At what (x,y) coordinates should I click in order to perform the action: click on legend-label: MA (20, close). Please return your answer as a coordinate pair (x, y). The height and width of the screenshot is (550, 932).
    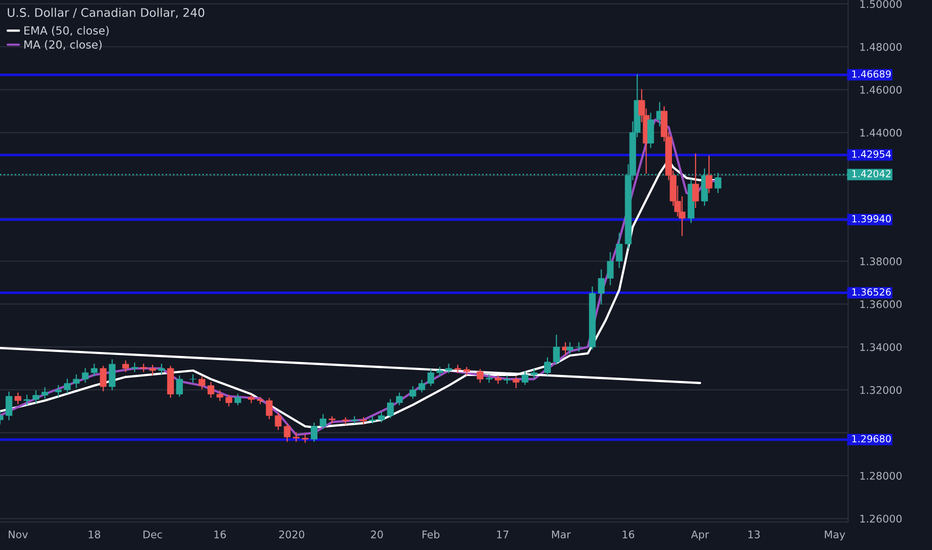
    Looking at the image, I should click on (63, 45).